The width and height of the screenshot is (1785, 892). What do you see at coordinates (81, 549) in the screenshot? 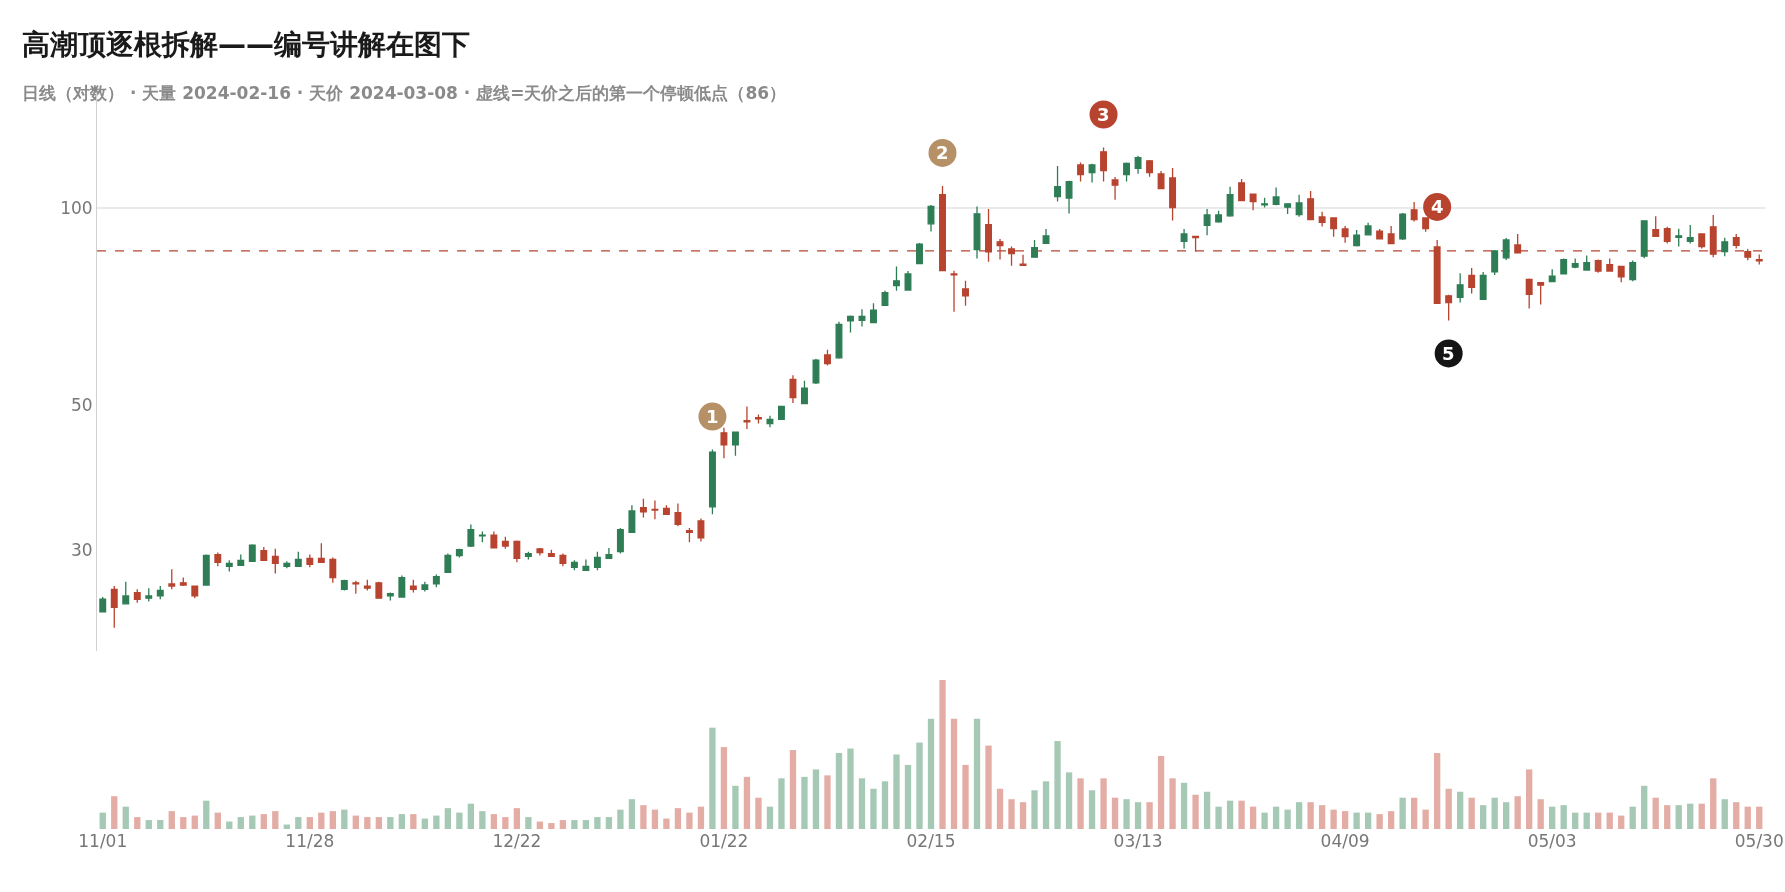
I see `y-tick-label: 30` at bounding box center [81, 549].